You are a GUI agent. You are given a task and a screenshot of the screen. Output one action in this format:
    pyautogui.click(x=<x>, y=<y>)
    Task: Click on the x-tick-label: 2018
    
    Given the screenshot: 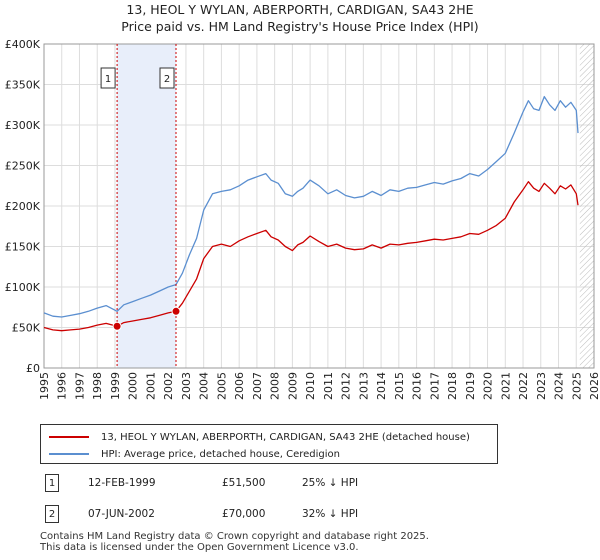 What is the action you would take?
    pyautogui.click(x=452, y=386)
    